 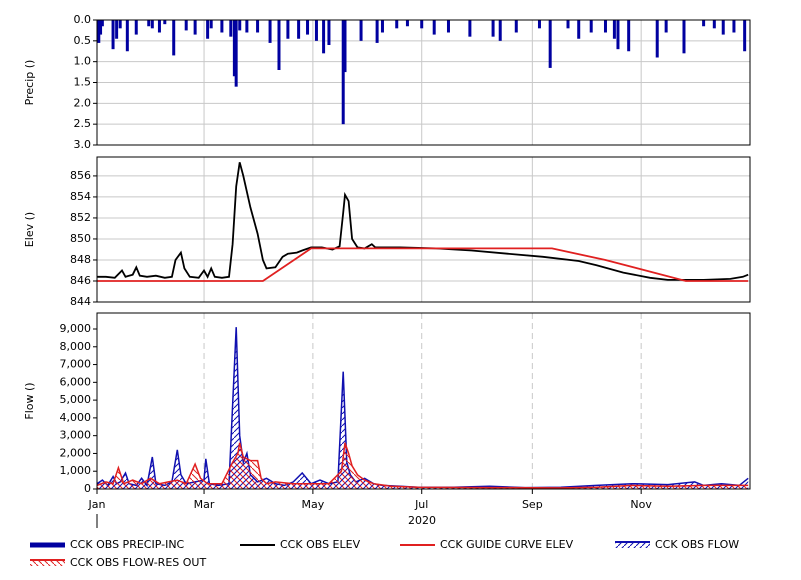 I want to click on y-axis-label: Elev (), so click(x=29, y=229).